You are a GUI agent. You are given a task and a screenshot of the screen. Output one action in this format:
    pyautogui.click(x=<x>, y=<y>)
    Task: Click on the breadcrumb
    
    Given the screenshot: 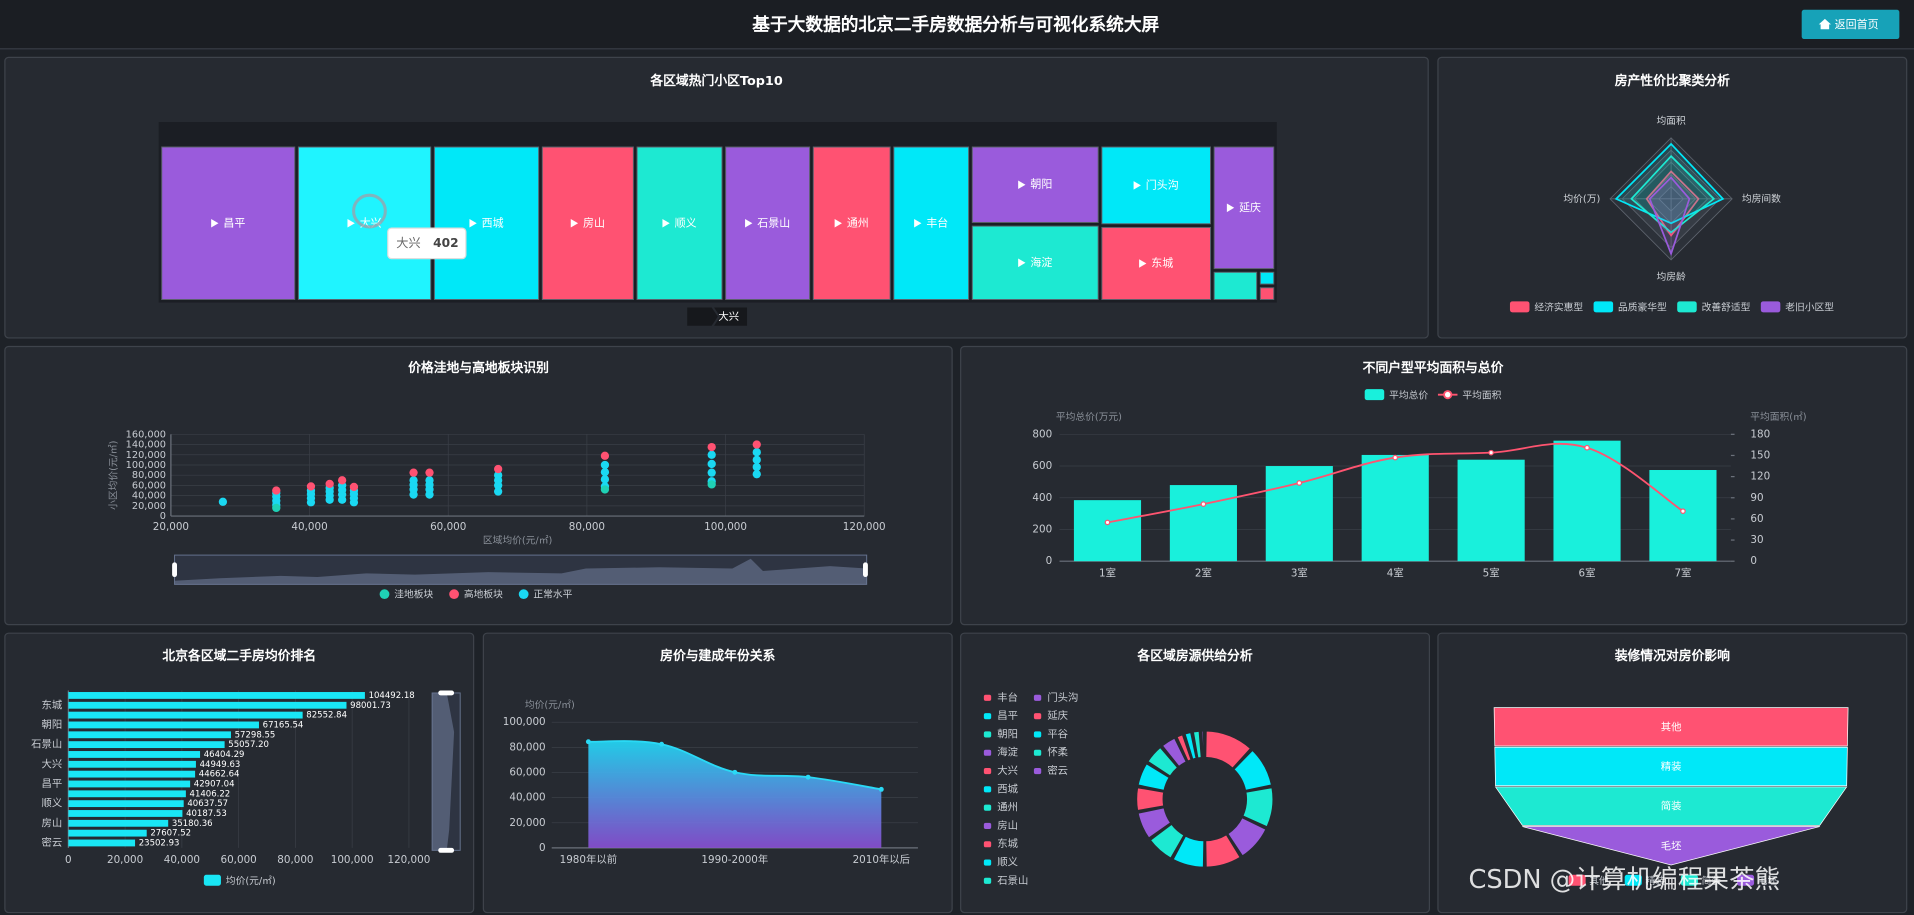 What is the action you would take?
    pyautogui.click(x=731, y=316)
    